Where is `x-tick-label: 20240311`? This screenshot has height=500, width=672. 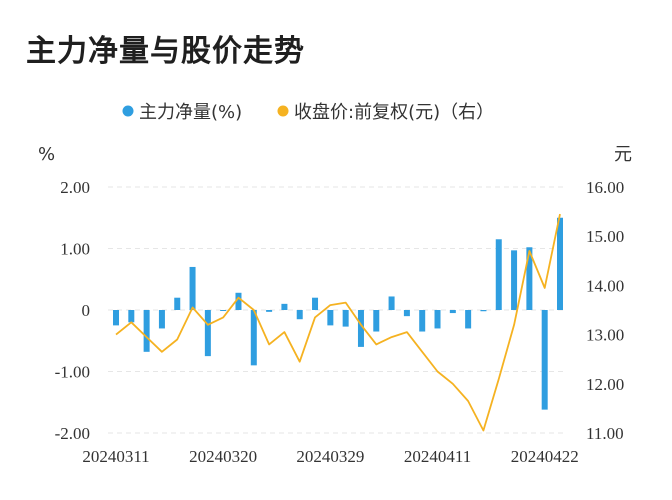 x-tick-label: 20240311 is located at coordinates (115, 456).